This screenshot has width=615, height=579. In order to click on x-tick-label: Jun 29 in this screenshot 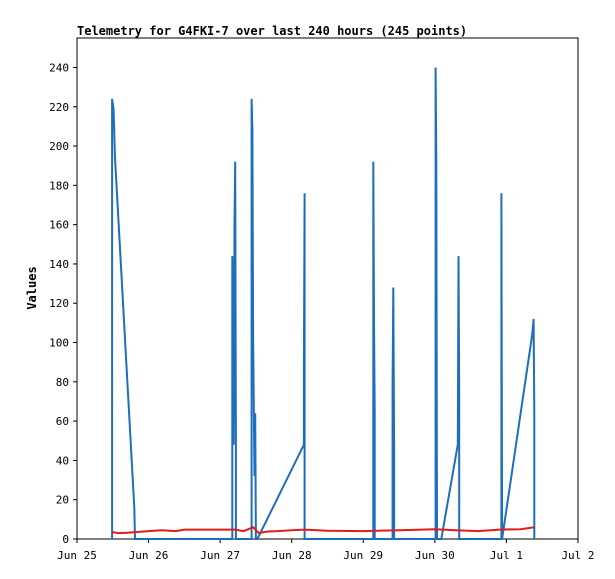, I will do `click(363, 555)`.